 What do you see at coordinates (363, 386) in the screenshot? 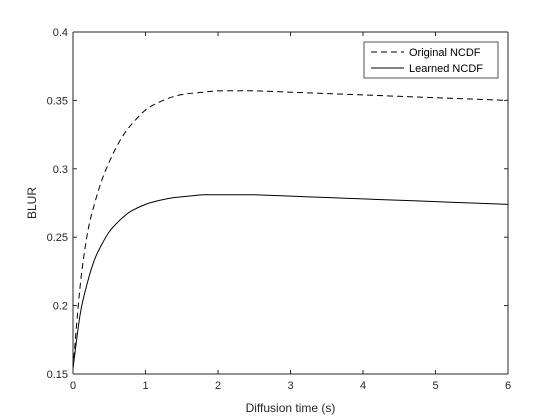
I see `x-tick-label: 4` at bounding box center [363, 386].